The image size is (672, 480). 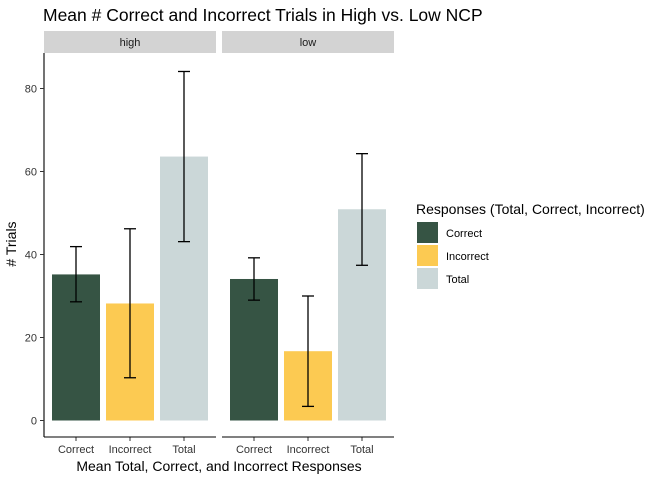 What do you see at coordinates (31, 173) in the screenshot?
I see `y-tick-label: 60` at bounding box center [31, 173].